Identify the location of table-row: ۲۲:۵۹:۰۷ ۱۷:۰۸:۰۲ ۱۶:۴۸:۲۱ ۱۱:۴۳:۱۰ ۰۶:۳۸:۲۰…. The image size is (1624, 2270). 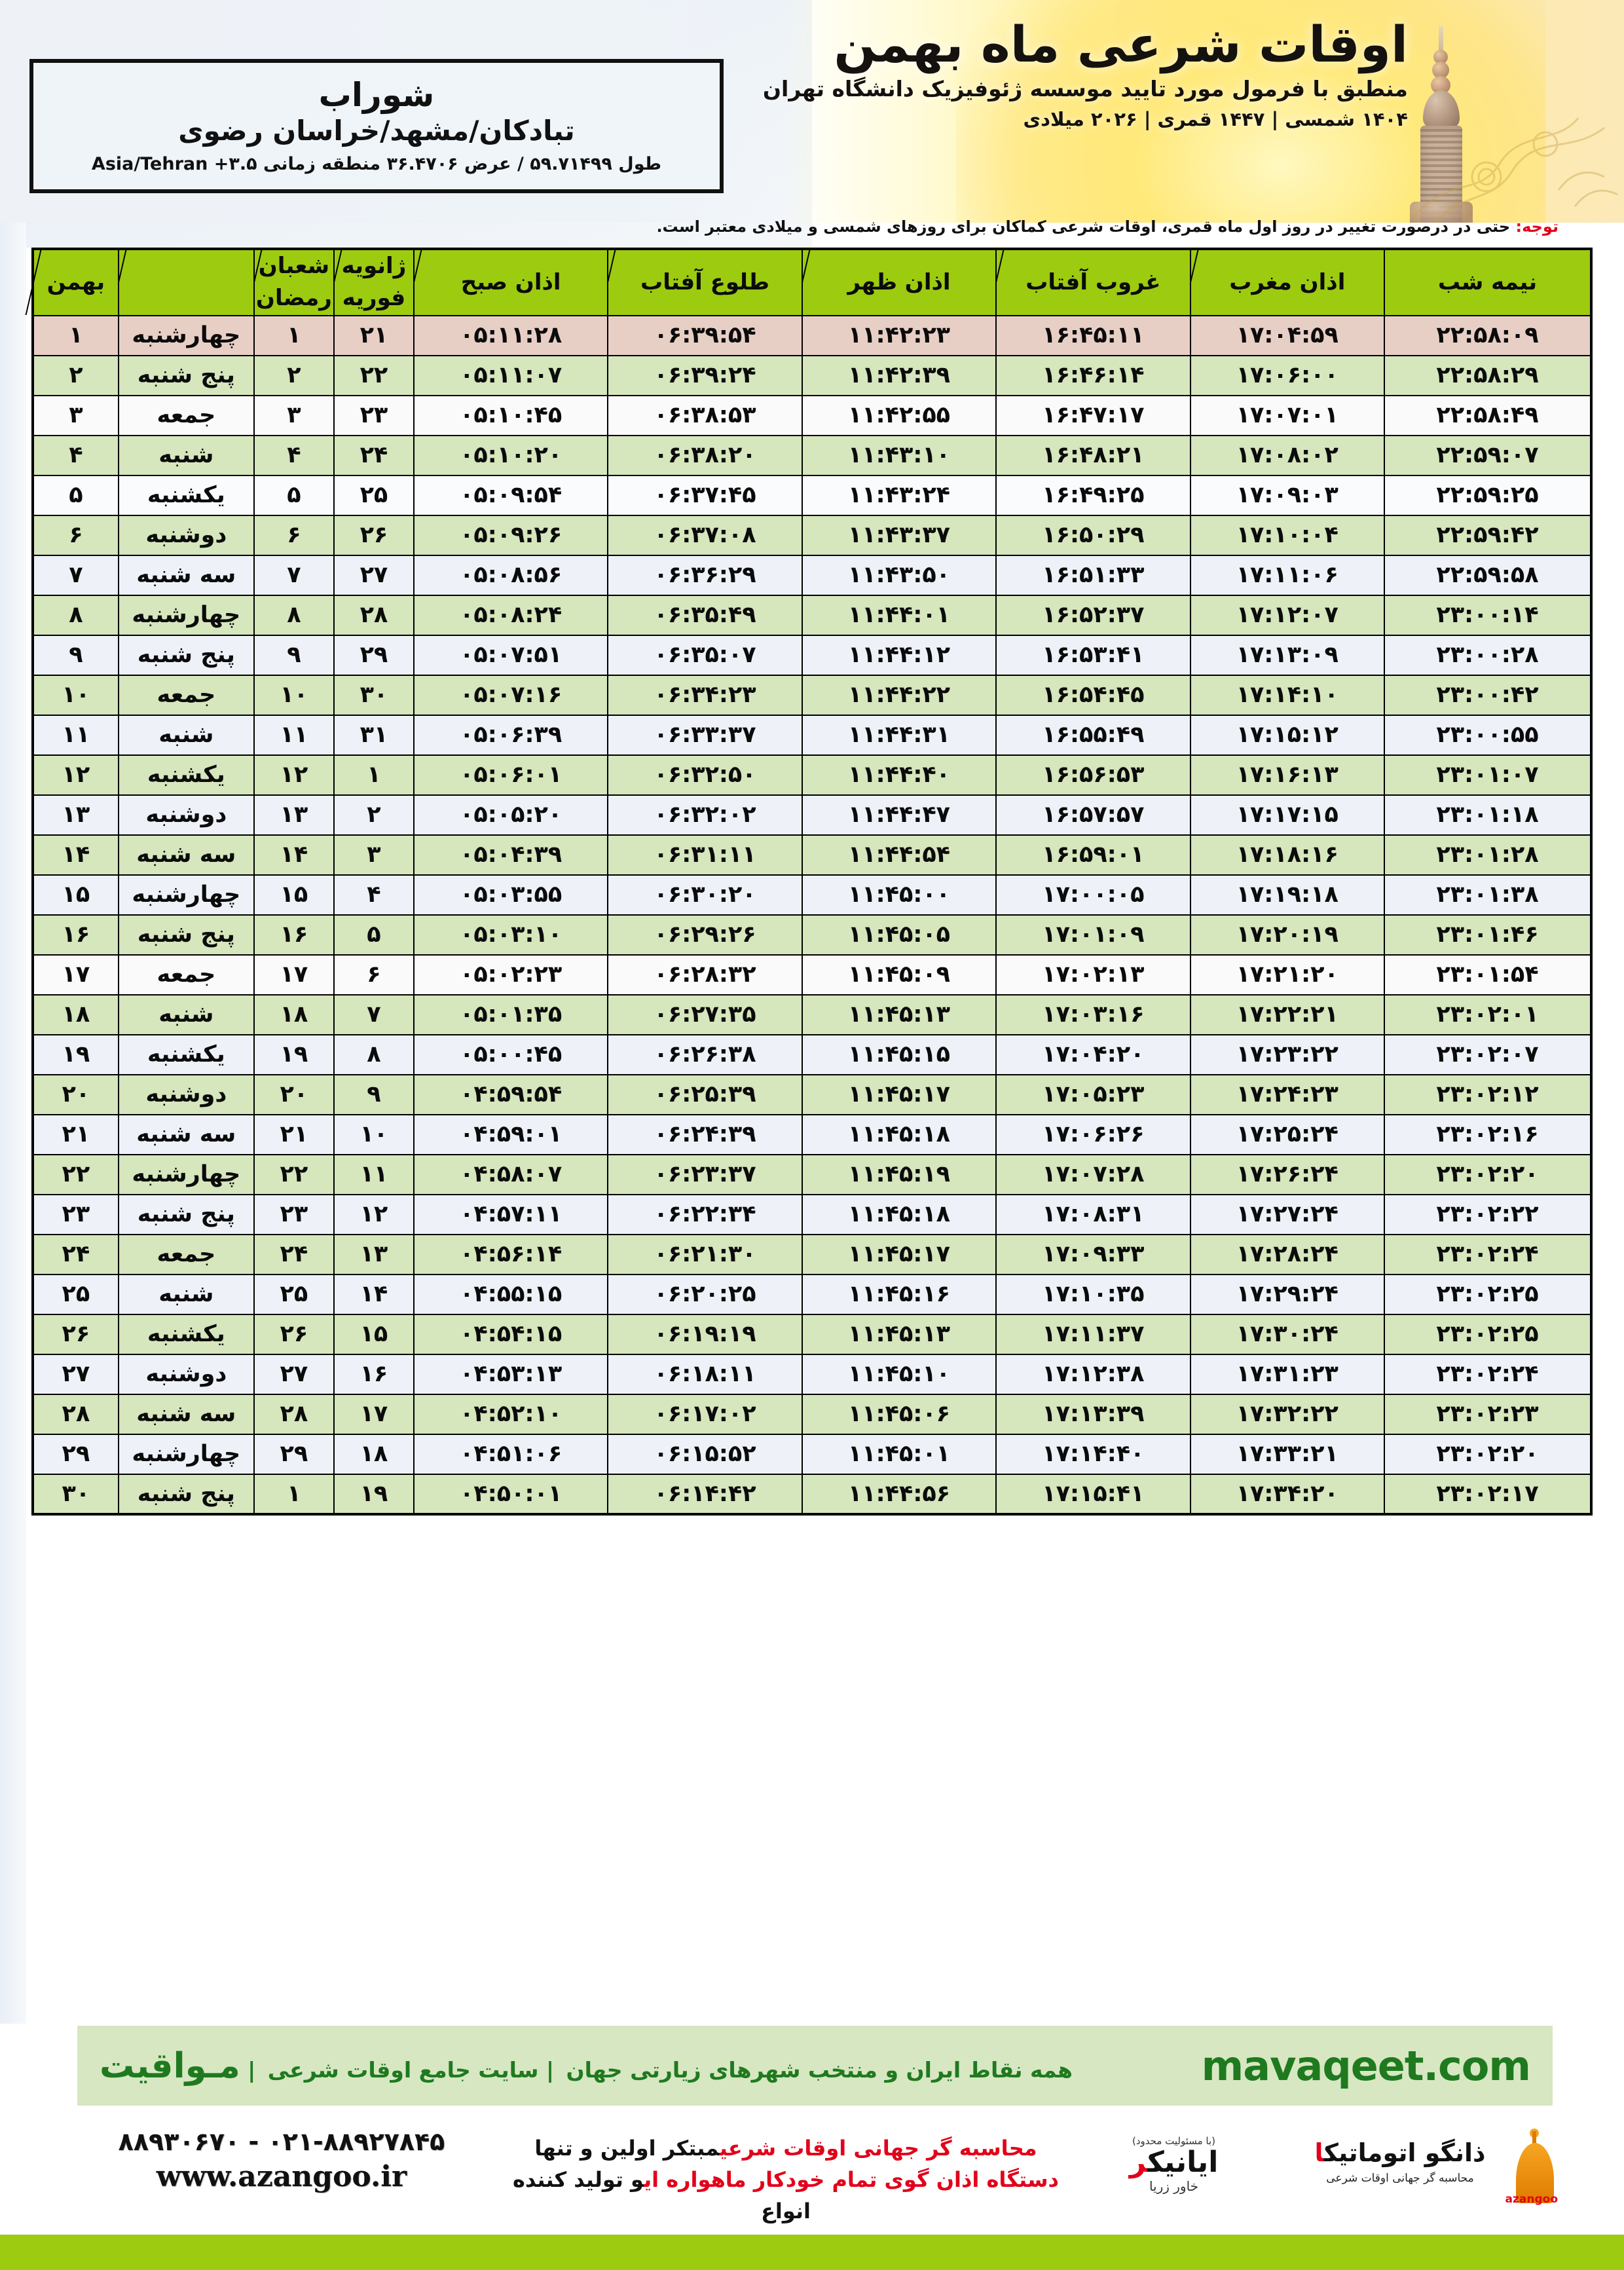
(812, 455).